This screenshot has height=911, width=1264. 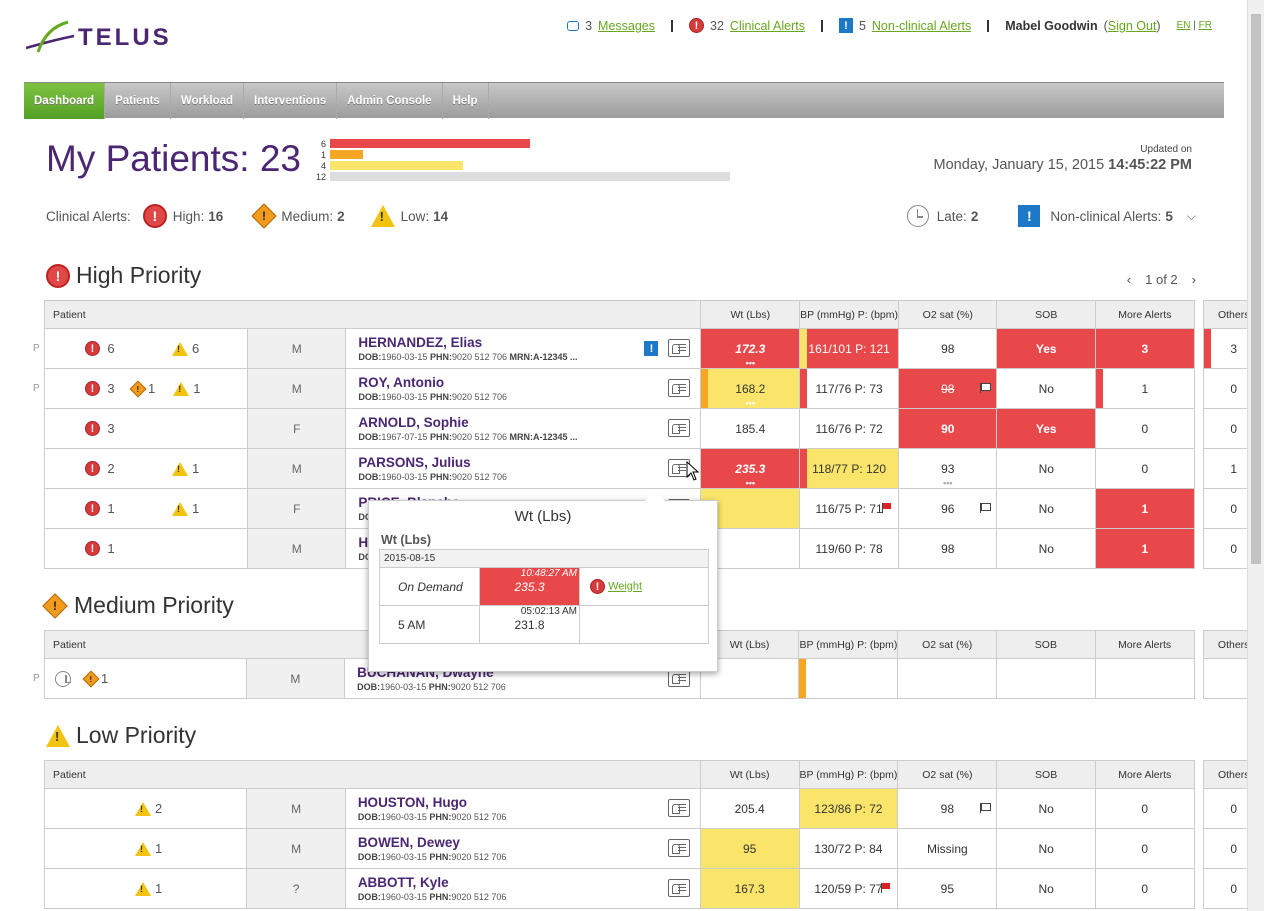 What do you see at coordinates (849, 508) in the screenshot?
I see `bp-cell: 116/75 P: 71` at bounding box center [849, 508].